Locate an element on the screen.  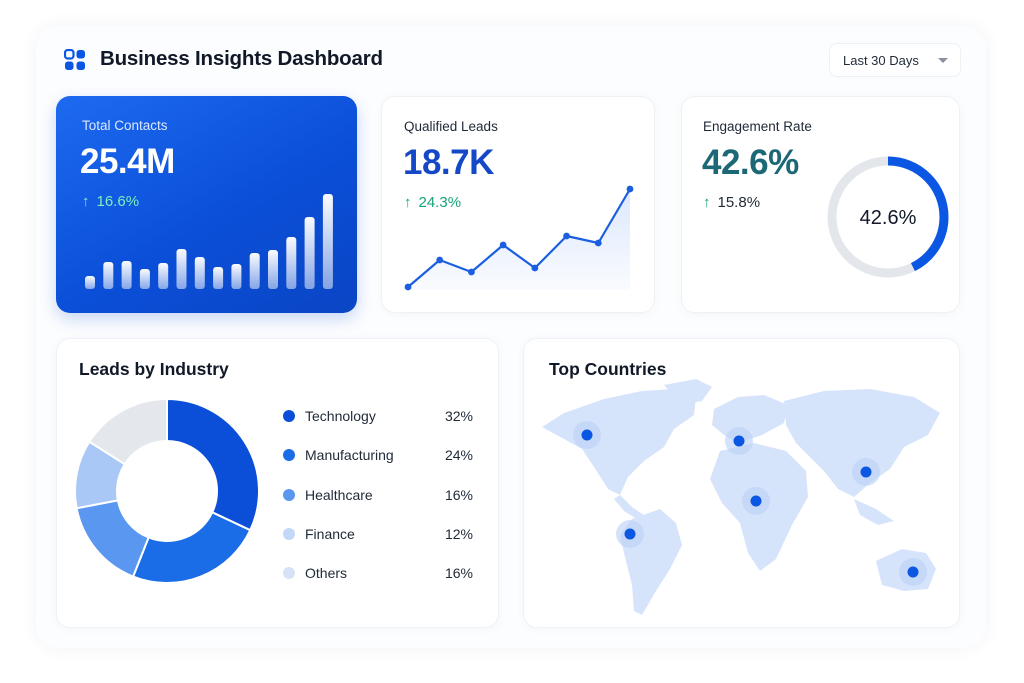
date-range-dropdown: Last 30 Days is located at coordinates (895, 60).